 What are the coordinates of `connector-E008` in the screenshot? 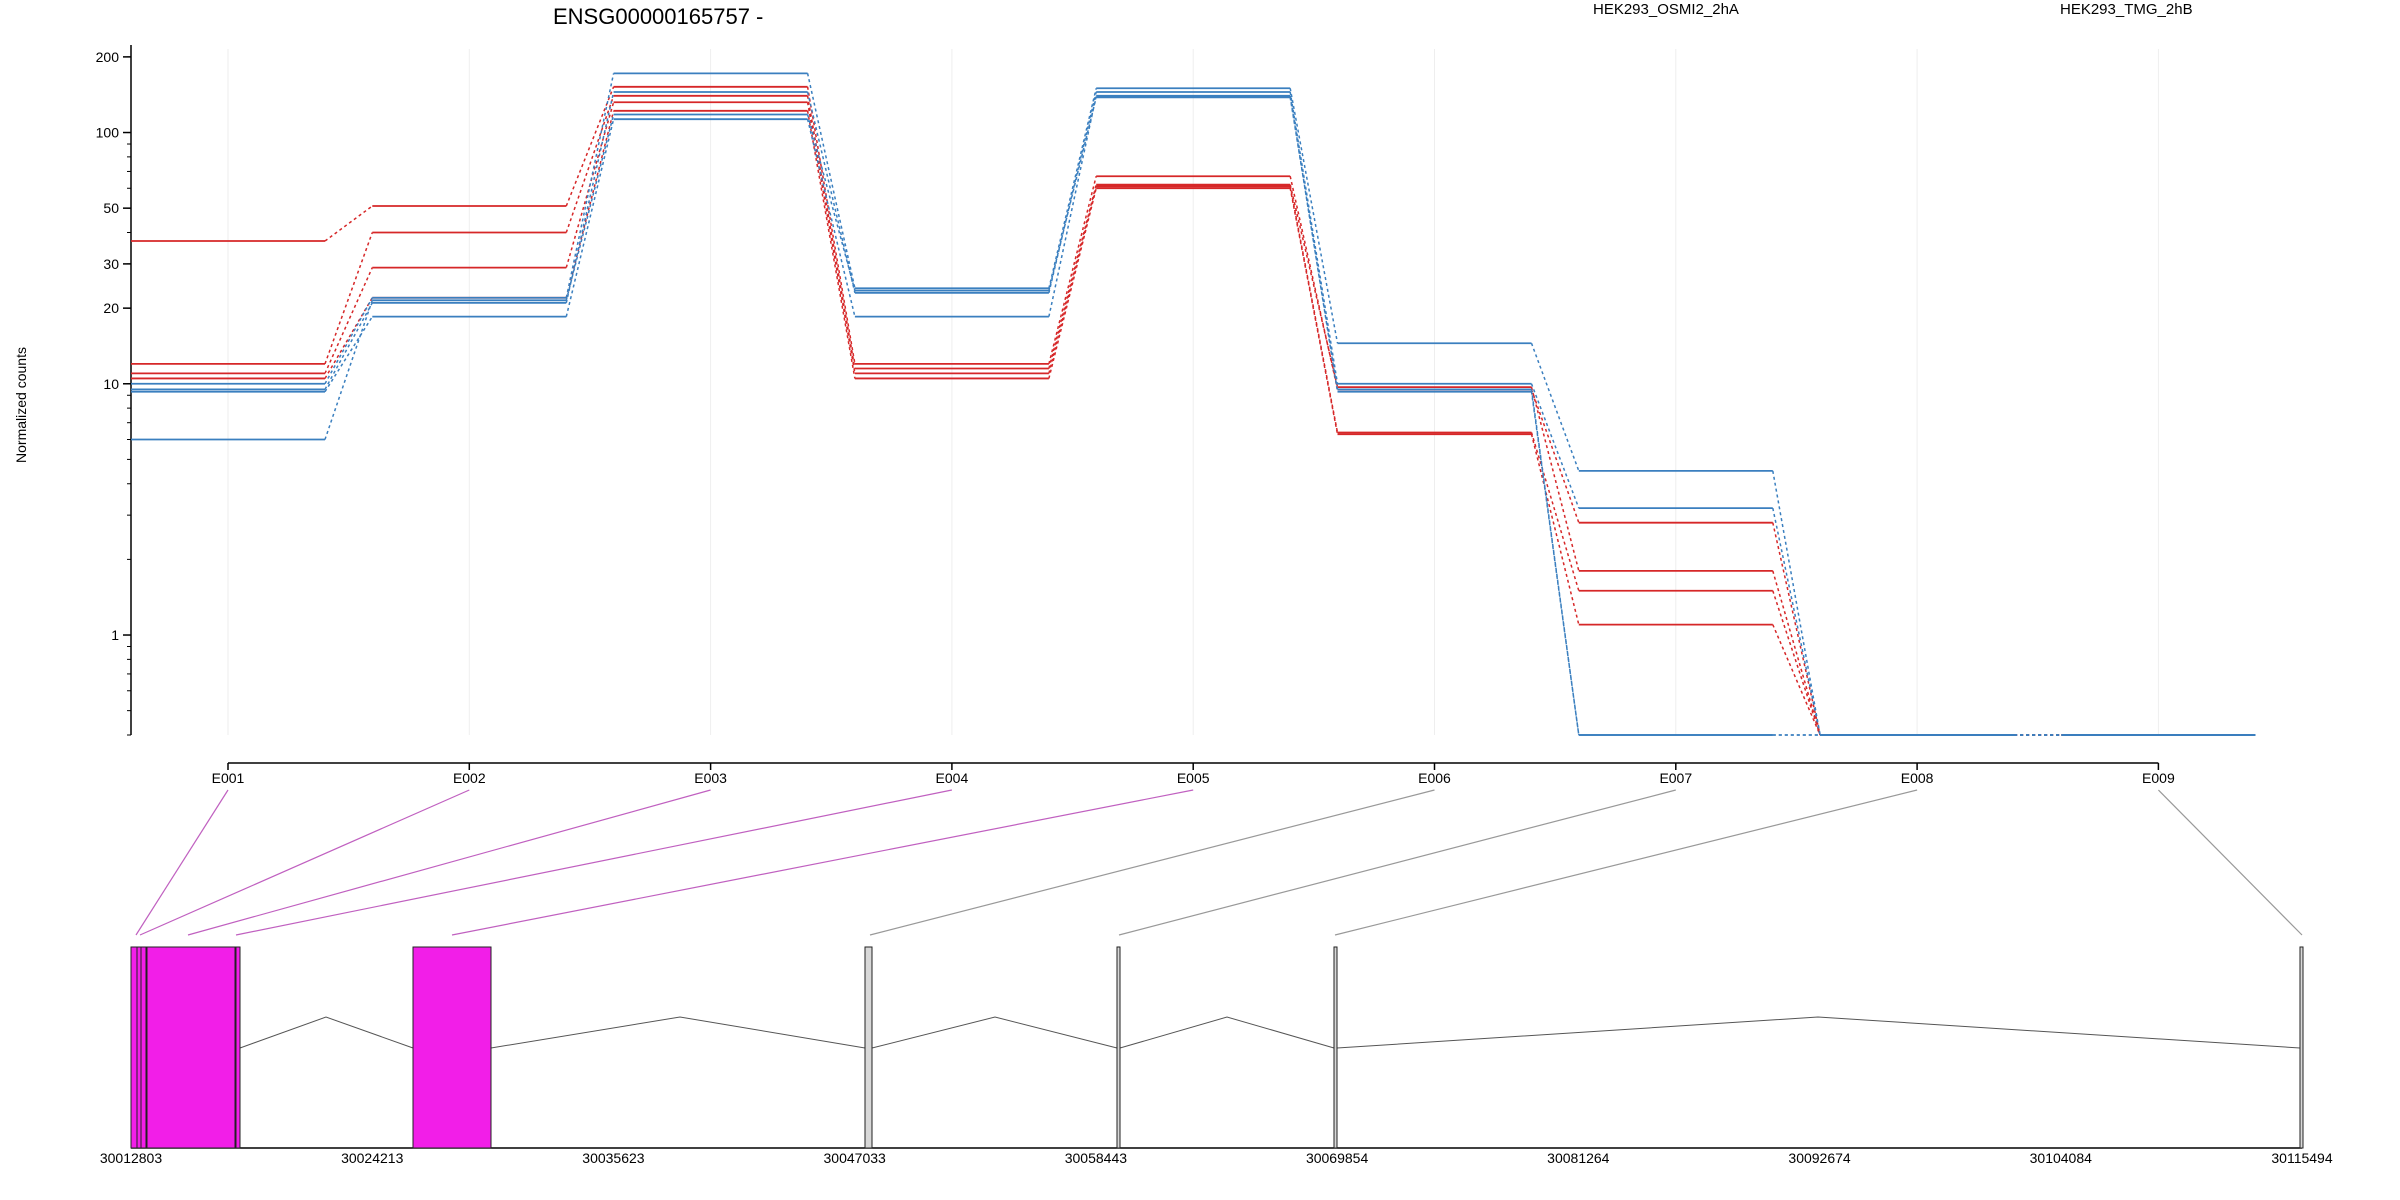 It's located at (1626, 862).